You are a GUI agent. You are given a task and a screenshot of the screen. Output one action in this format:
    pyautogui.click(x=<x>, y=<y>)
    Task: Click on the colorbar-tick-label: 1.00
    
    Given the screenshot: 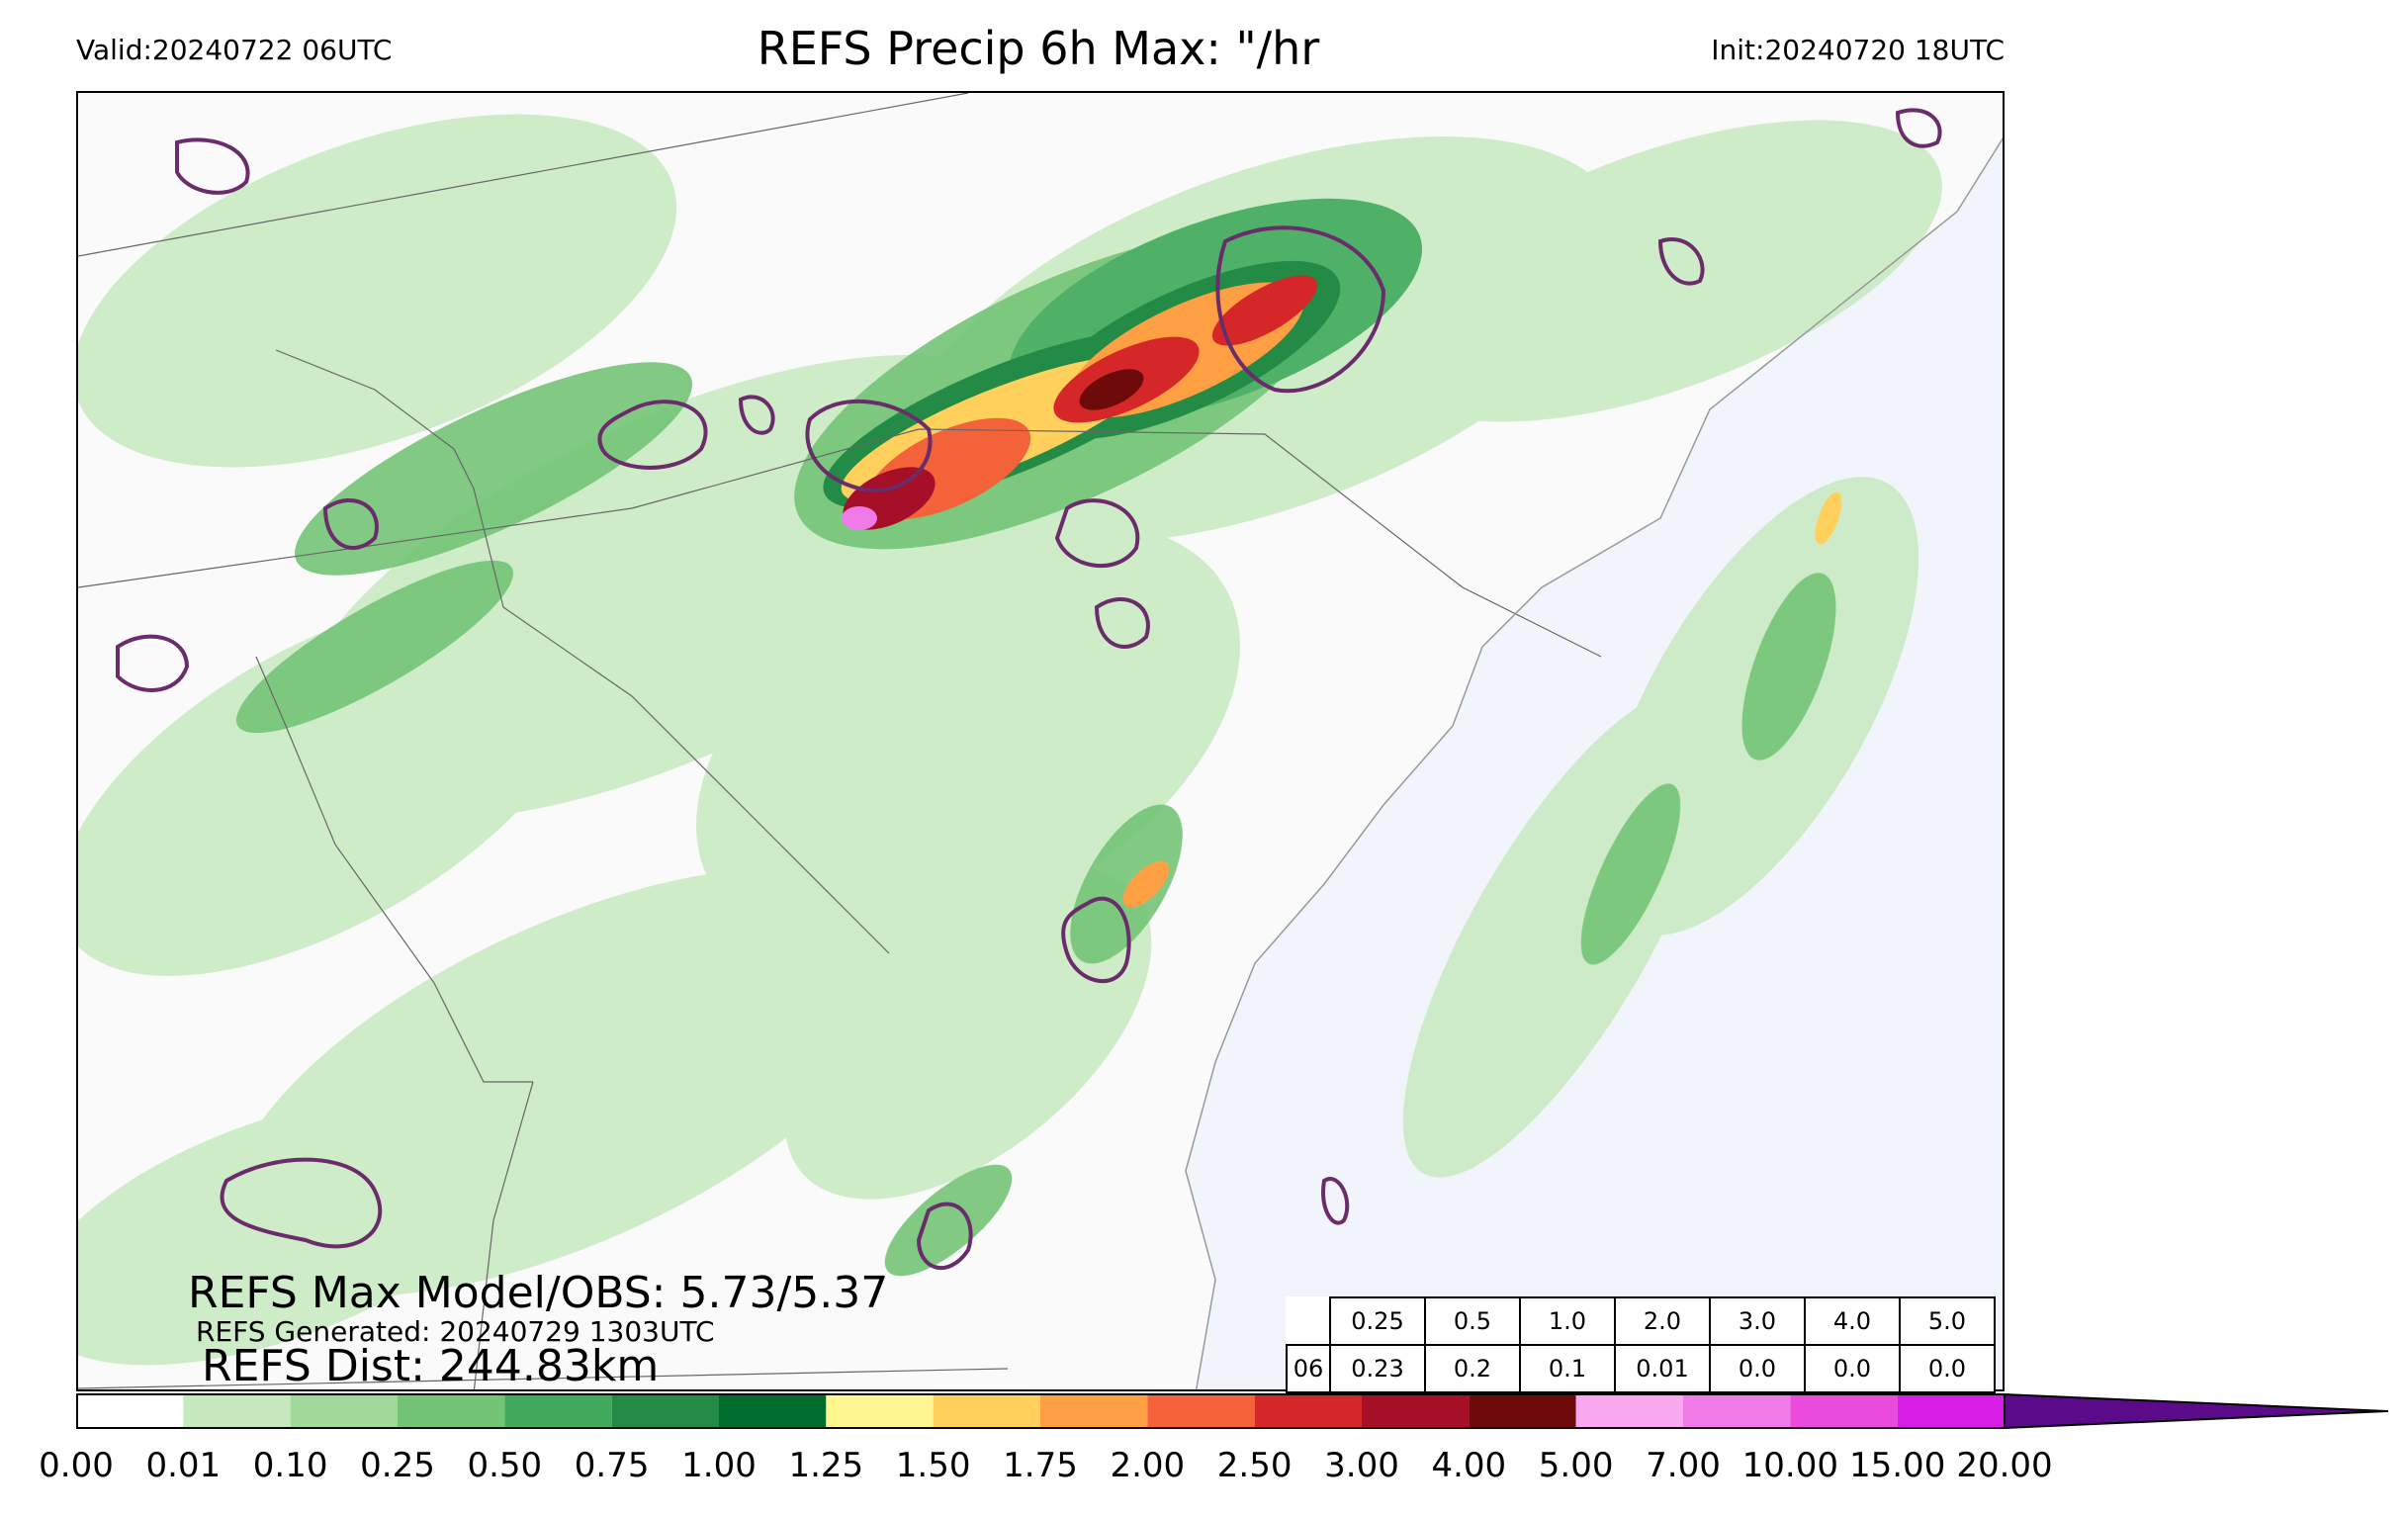 What is the action you would take?
    pyautogui.click(x=719, y=1465)
    